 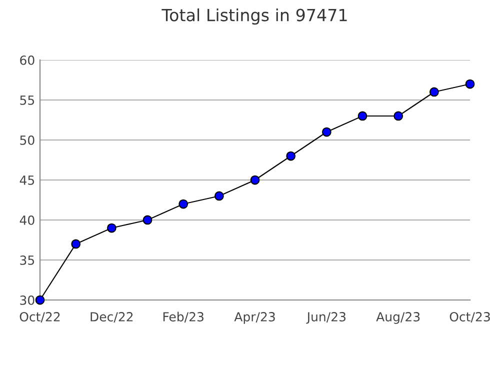 I want to click on y-tick-label: 60, so click(x=27, y=60).